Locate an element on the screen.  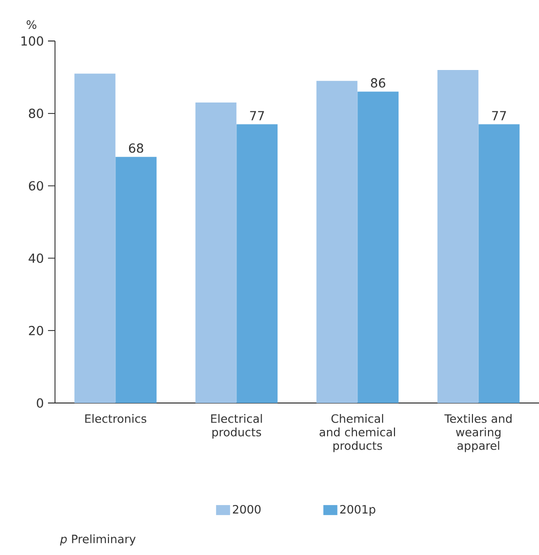
x-tick-label: Electrical products is located at coordinates (236, 426).